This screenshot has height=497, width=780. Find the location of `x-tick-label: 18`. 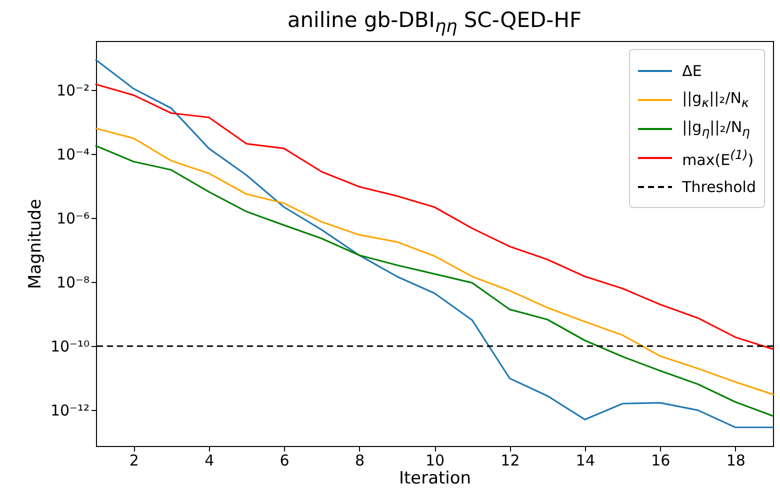

x-tick-label: 18 is located at coordinates (736, 461).